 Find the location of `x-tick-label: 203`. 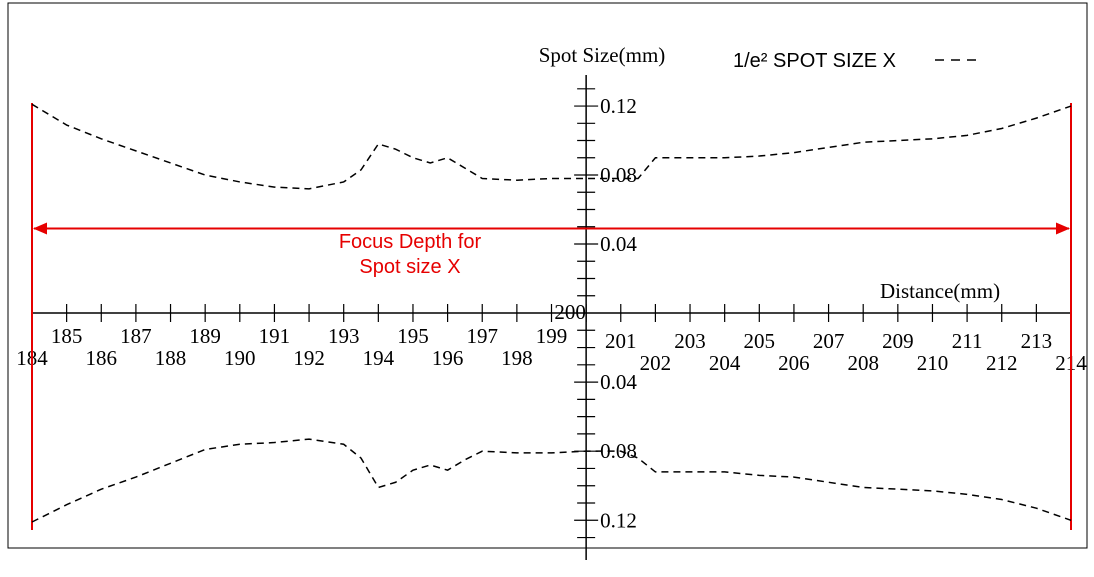

x-tick-label: 203 is located at coordinates (690, 341).